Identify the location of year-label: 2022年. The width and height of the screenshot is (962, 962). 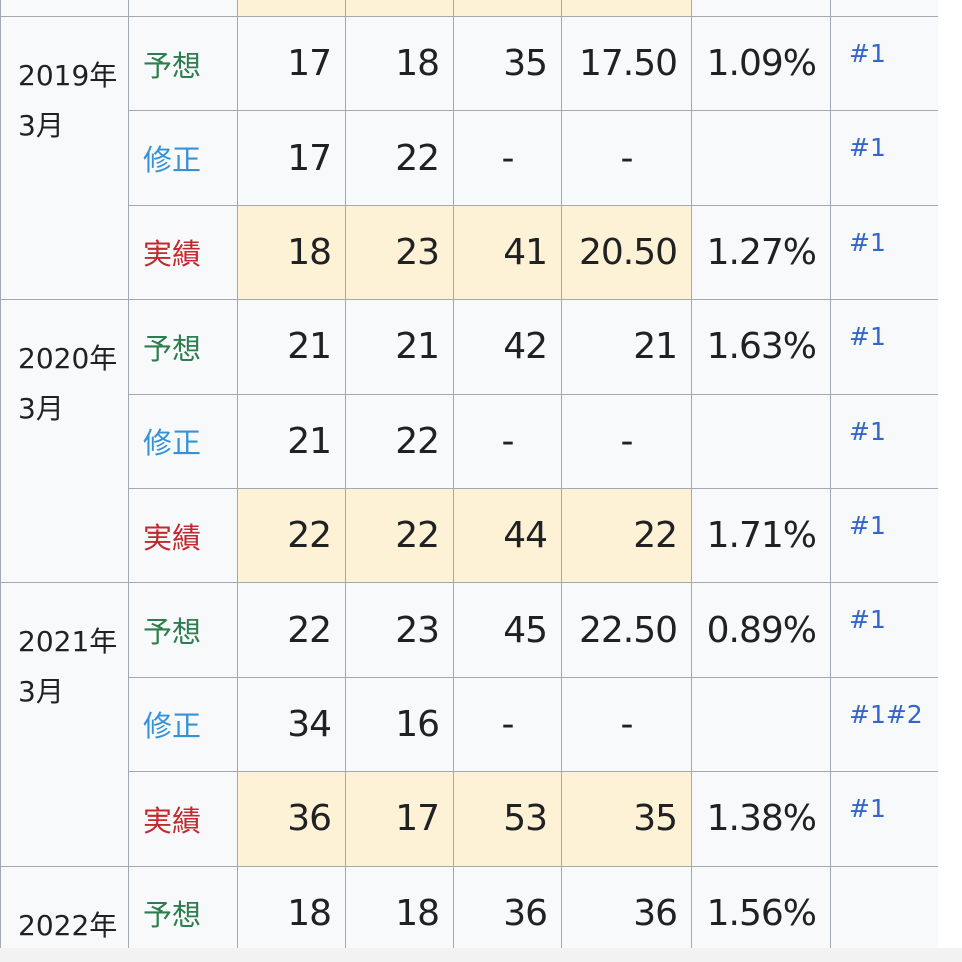
(68, 925).